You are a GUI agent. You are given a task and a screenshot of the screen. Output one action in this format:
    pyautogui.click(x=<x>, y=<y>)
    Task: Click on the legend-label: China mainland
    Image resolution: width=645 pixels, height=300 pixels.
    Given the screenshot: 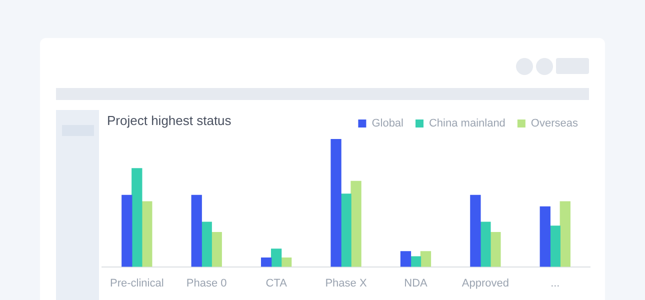 What is the action you would take?
    pyautogui.click(x=467, y=124)
    